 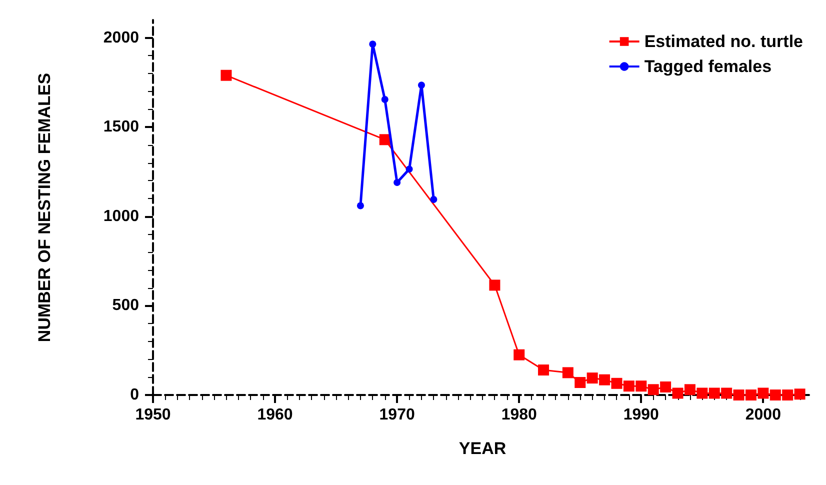 I want to click on x-axis-title: YEAR, so click(x=482, y=448).